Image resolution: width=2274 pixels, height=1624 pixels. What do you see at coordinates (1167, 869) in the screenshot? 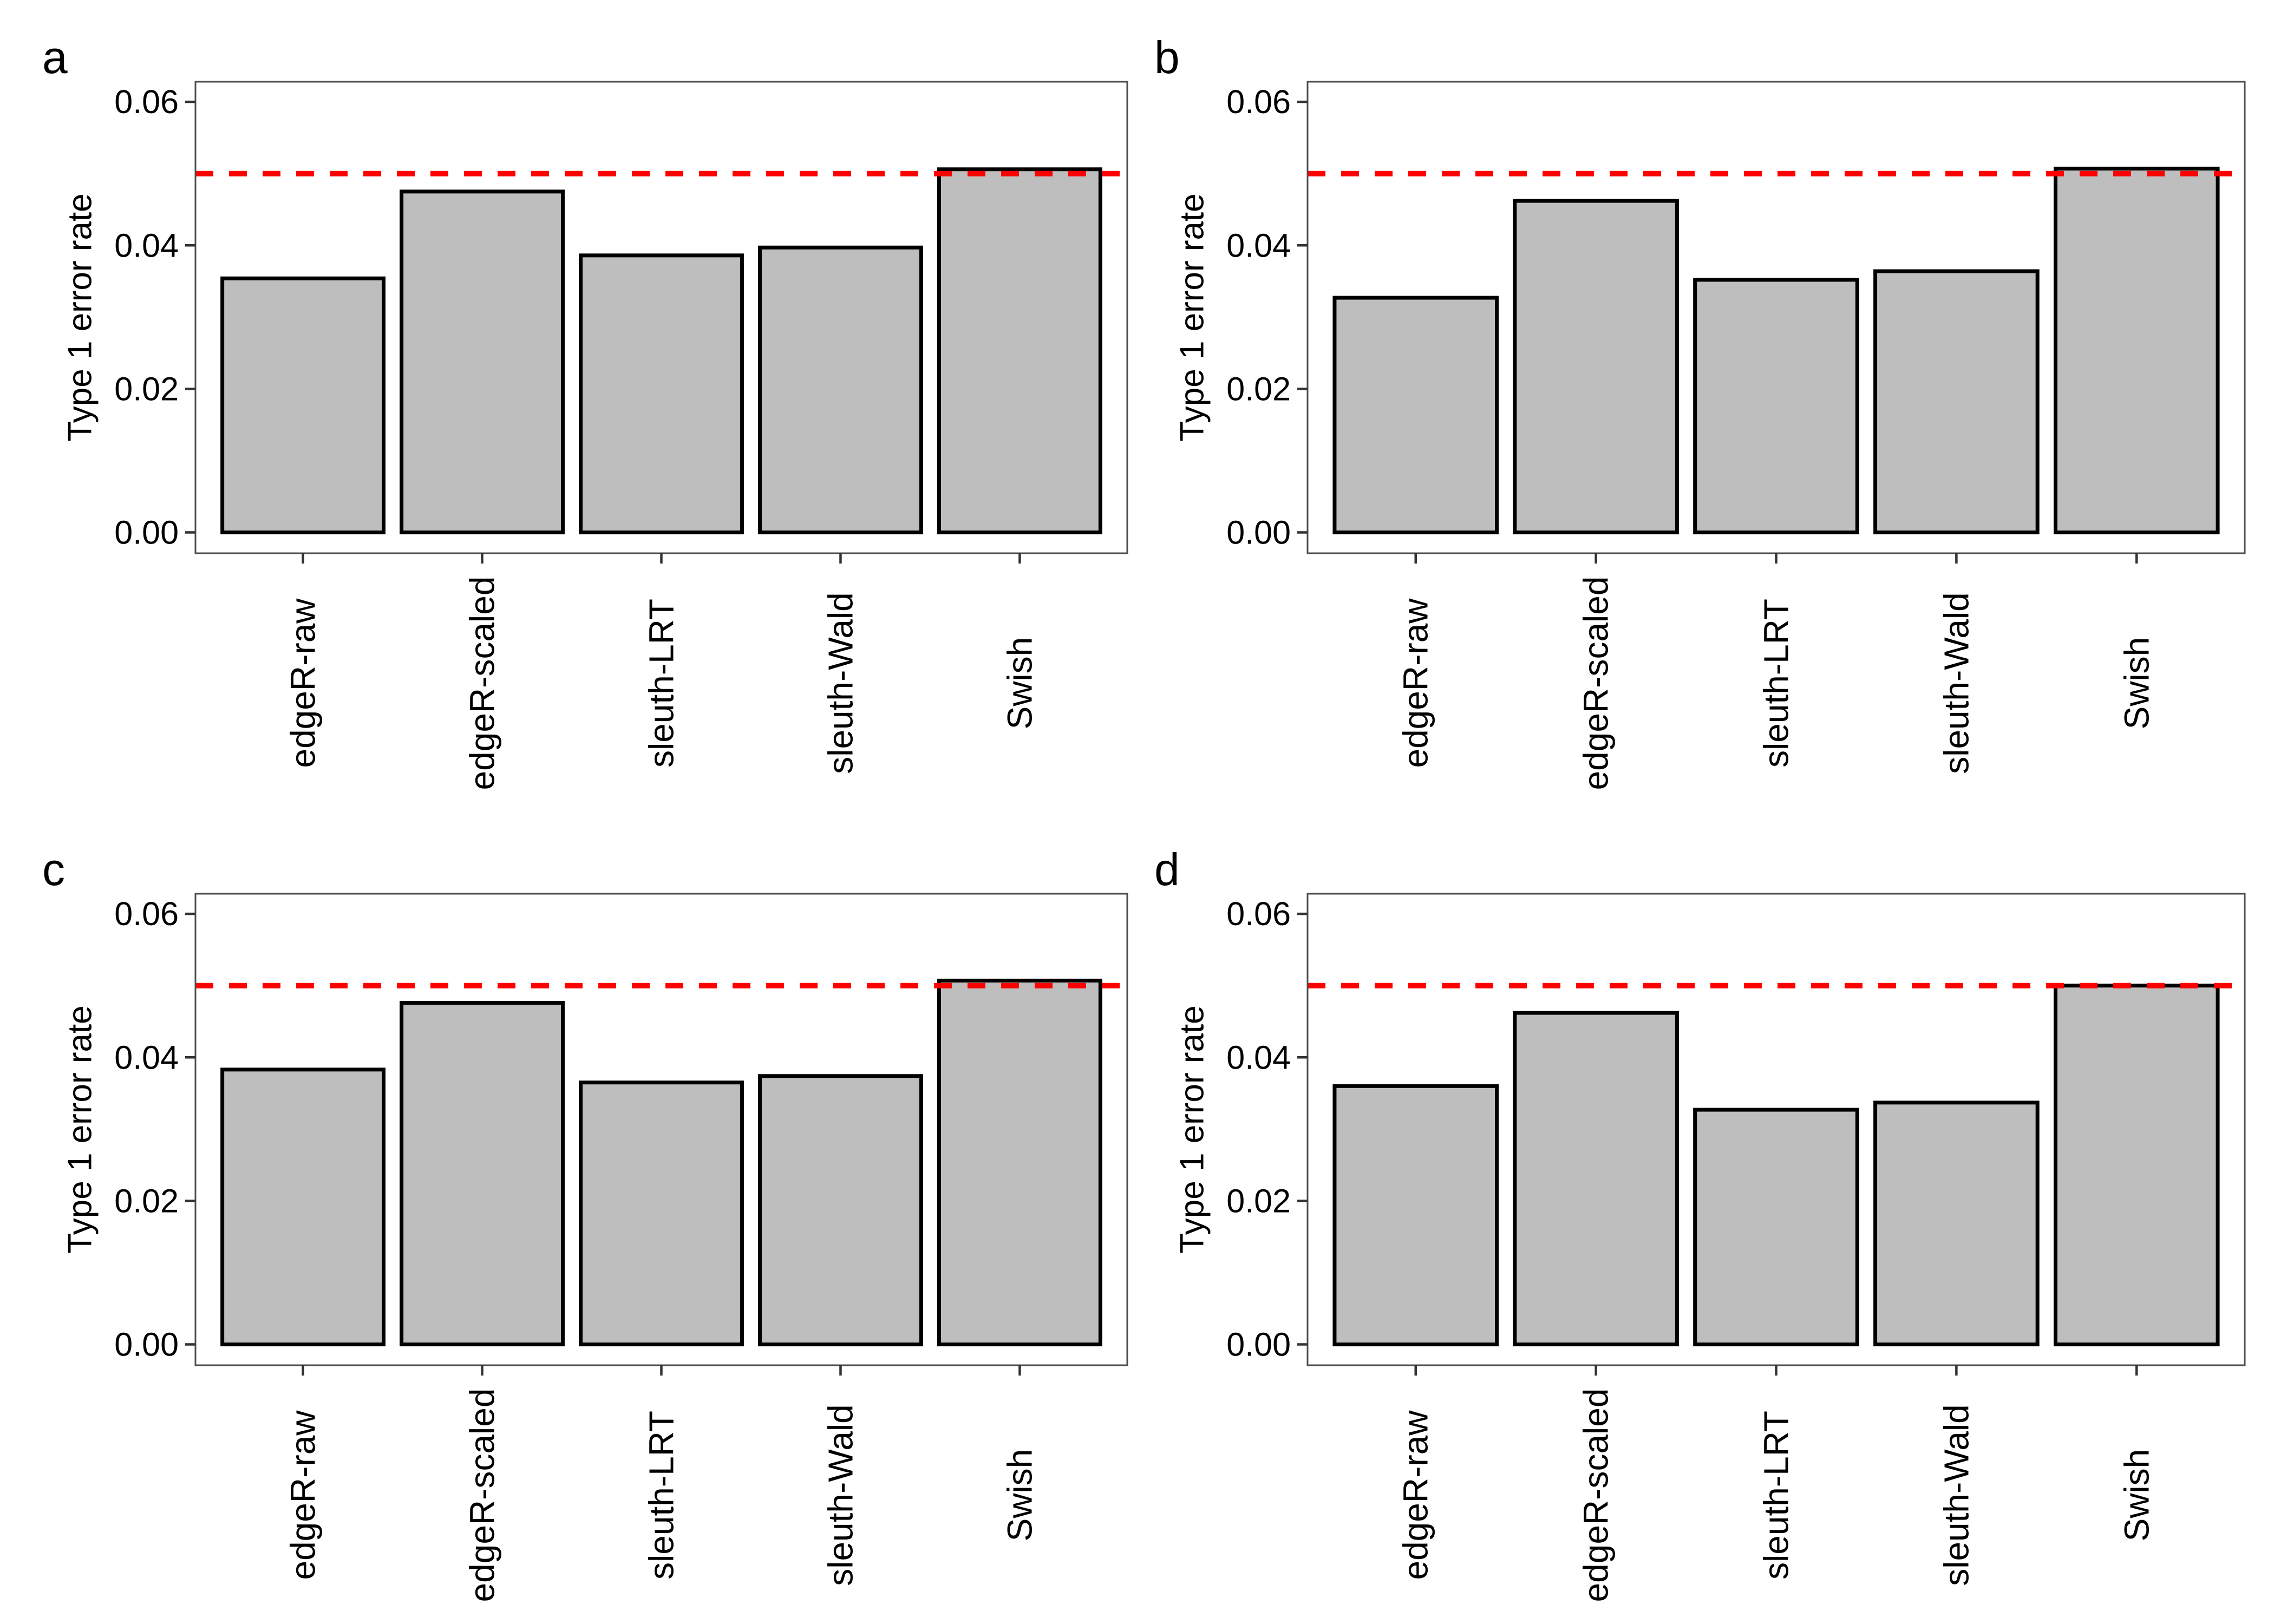
I see `panel-label-d: d` at bounding box center [1167, 869].